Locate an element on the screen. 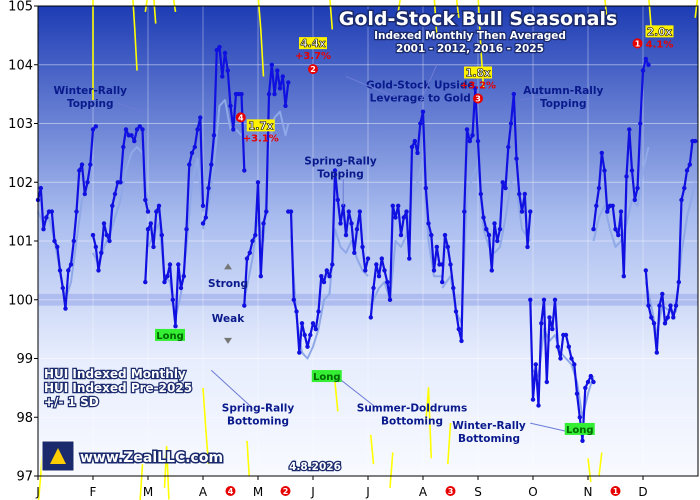 This screenshot has height=500, width=700. chart-subtitle-line-2: 2001 - 2012, 2016 - 2025 is located at coordinates (470, 49).